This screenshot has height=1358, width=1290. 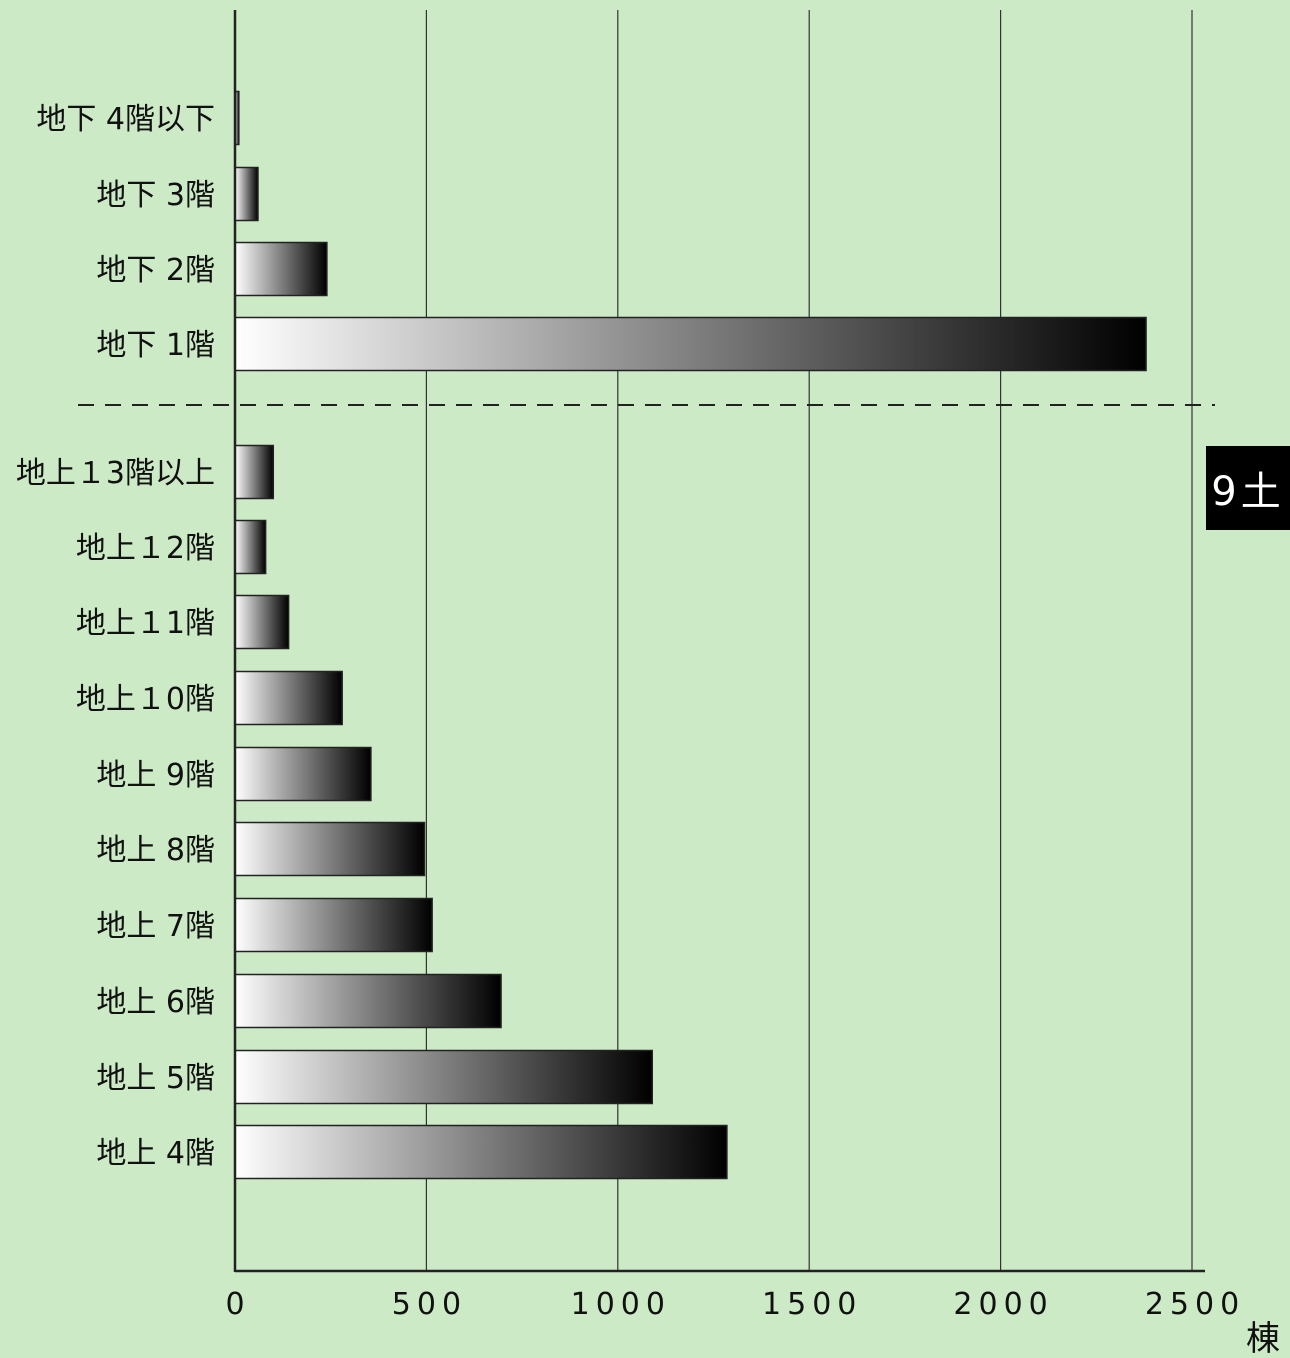 I want to click on category-label-0: 地下 4階以下, so click(x=125, y=119).